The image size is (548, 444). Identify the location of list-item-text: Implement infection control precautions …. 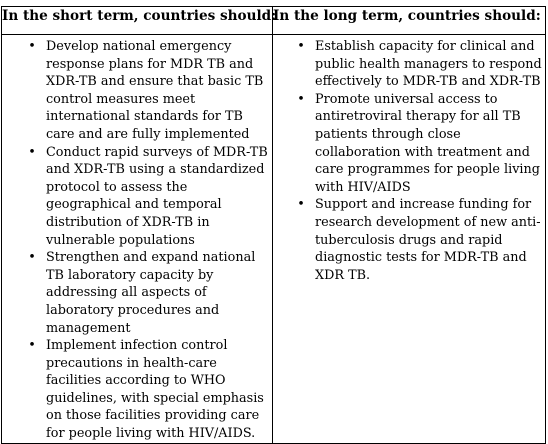
(155, 390).